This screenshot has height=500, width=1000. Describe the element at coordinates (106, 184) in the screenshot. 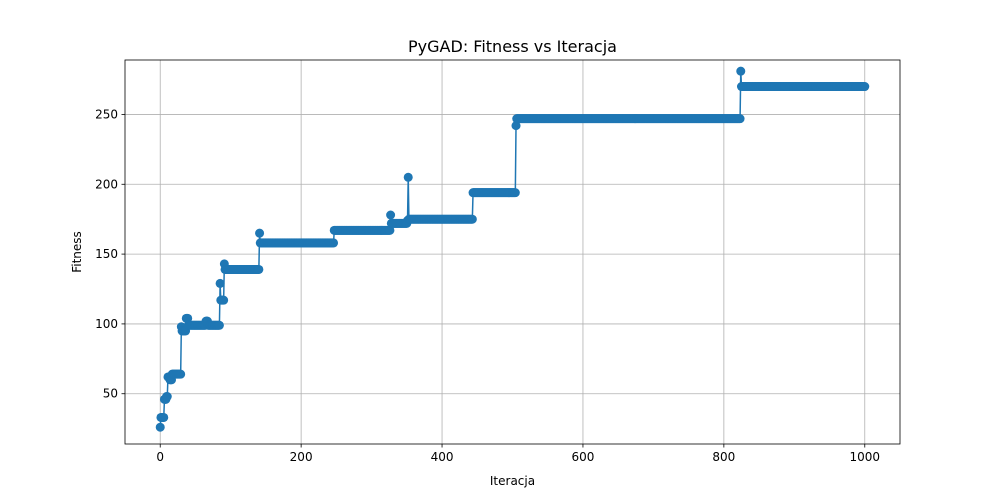

I see `y-tick-label: 200` at that location.